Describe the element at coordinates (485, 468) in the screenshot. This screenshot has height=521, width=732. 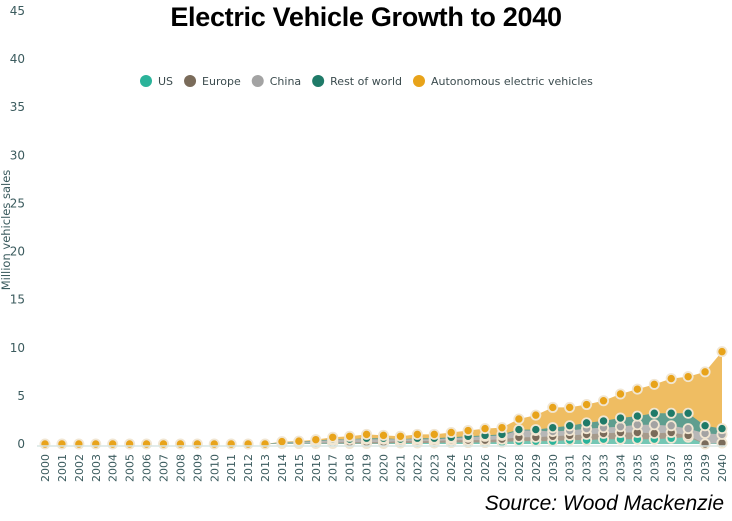
I see `x-tick-label: 2026` at that location.